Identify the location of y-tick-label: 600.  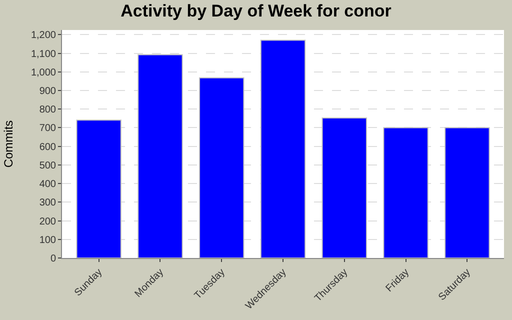
(47, 147).